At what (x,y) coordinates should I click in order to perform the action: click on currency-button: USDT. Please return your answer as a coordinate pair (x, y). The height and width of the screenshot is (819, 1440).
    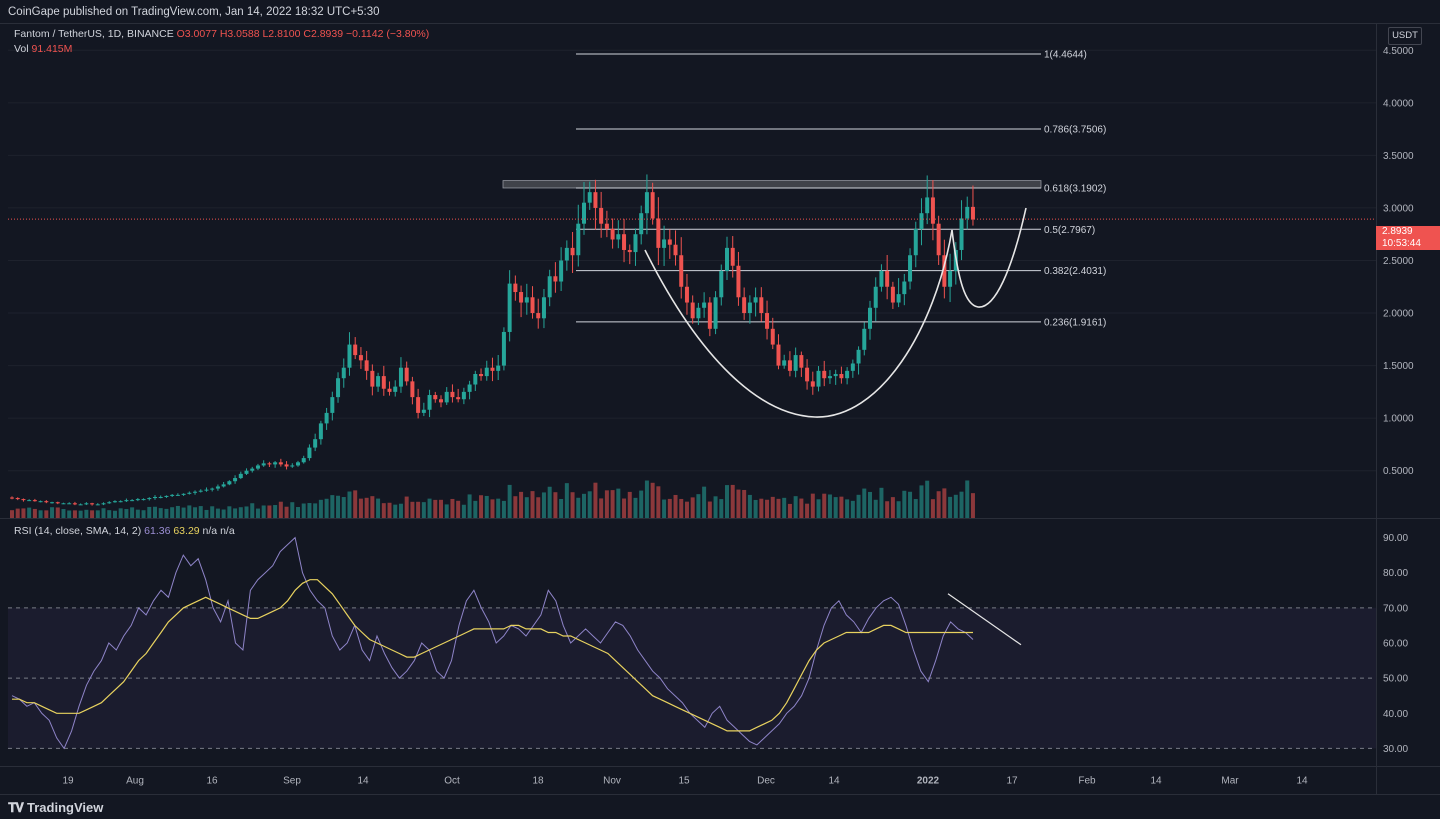
    Looking at the image, I should click on (1405, 36).